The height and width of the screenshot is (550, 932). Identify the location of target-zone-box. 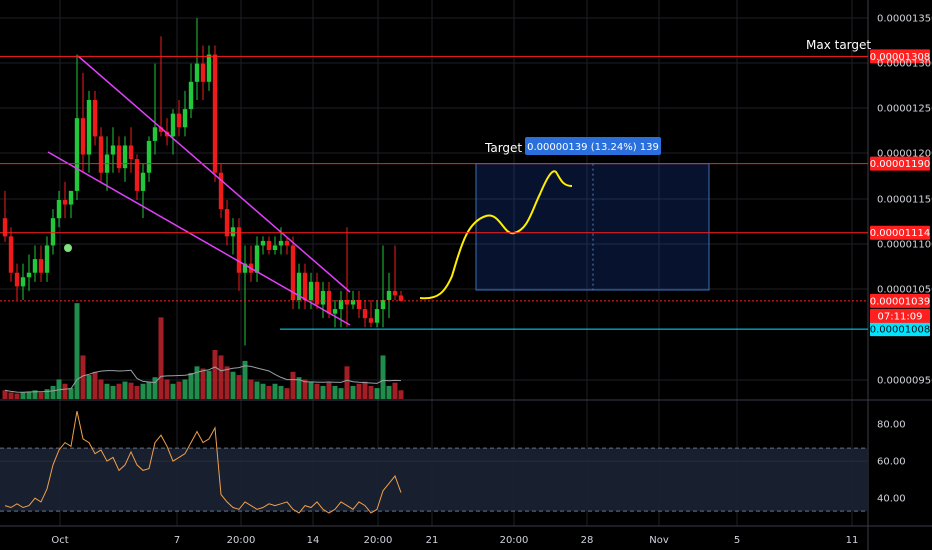
(592, 227).